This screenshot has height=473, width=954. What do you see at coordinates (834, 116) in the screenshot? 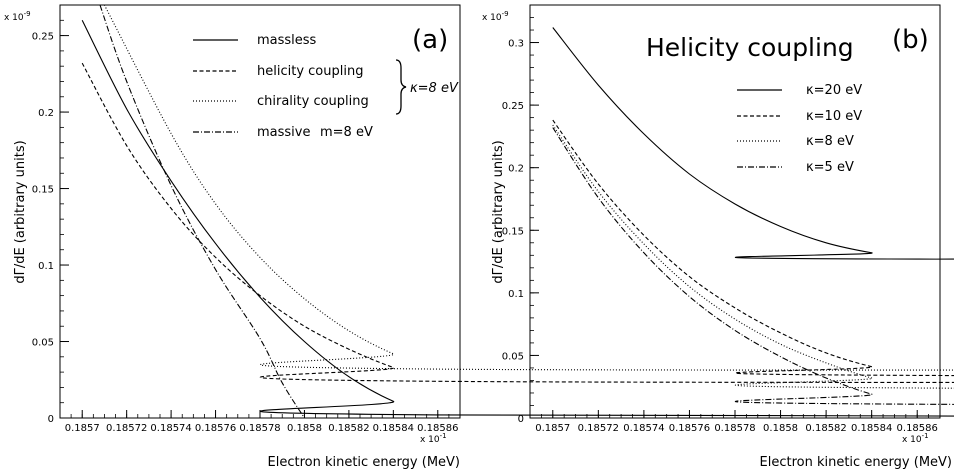
I see `legend-label-kappa10: κ=10 eV` at bounding box center [834, 116].